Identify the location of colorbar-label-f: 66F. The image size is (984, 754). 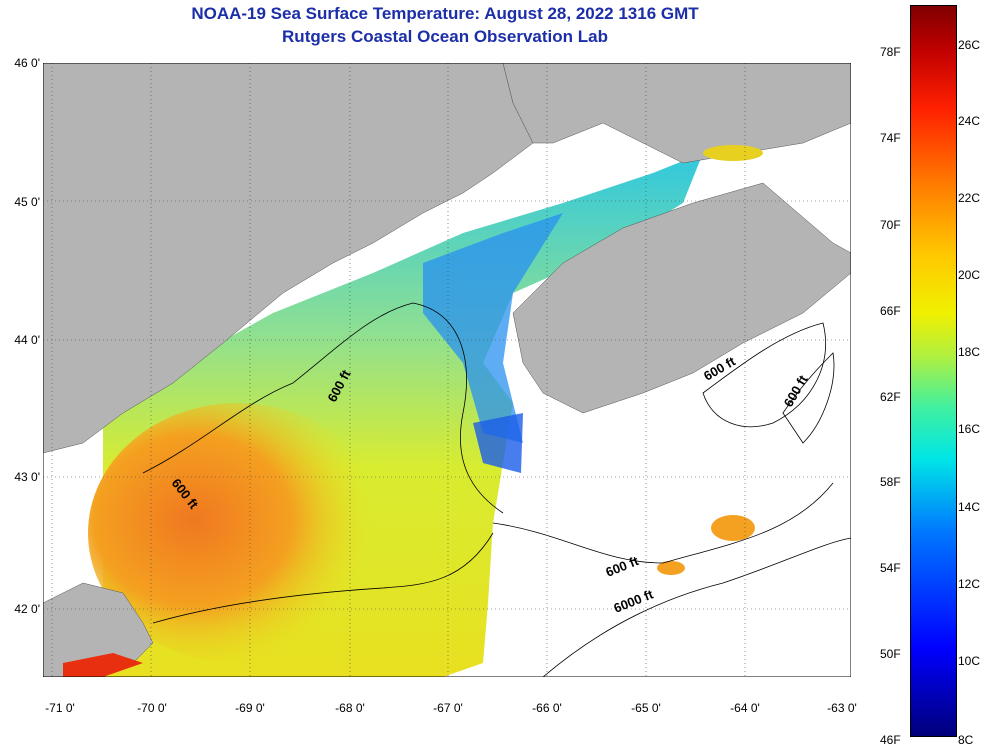
(890, 311).